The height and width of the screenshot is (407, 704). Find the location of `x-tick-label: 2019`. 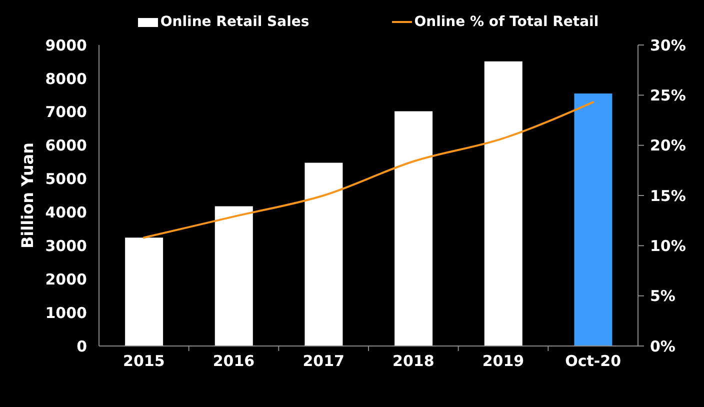

x-tick-label: 2019 is located at coordinates (503, 361).